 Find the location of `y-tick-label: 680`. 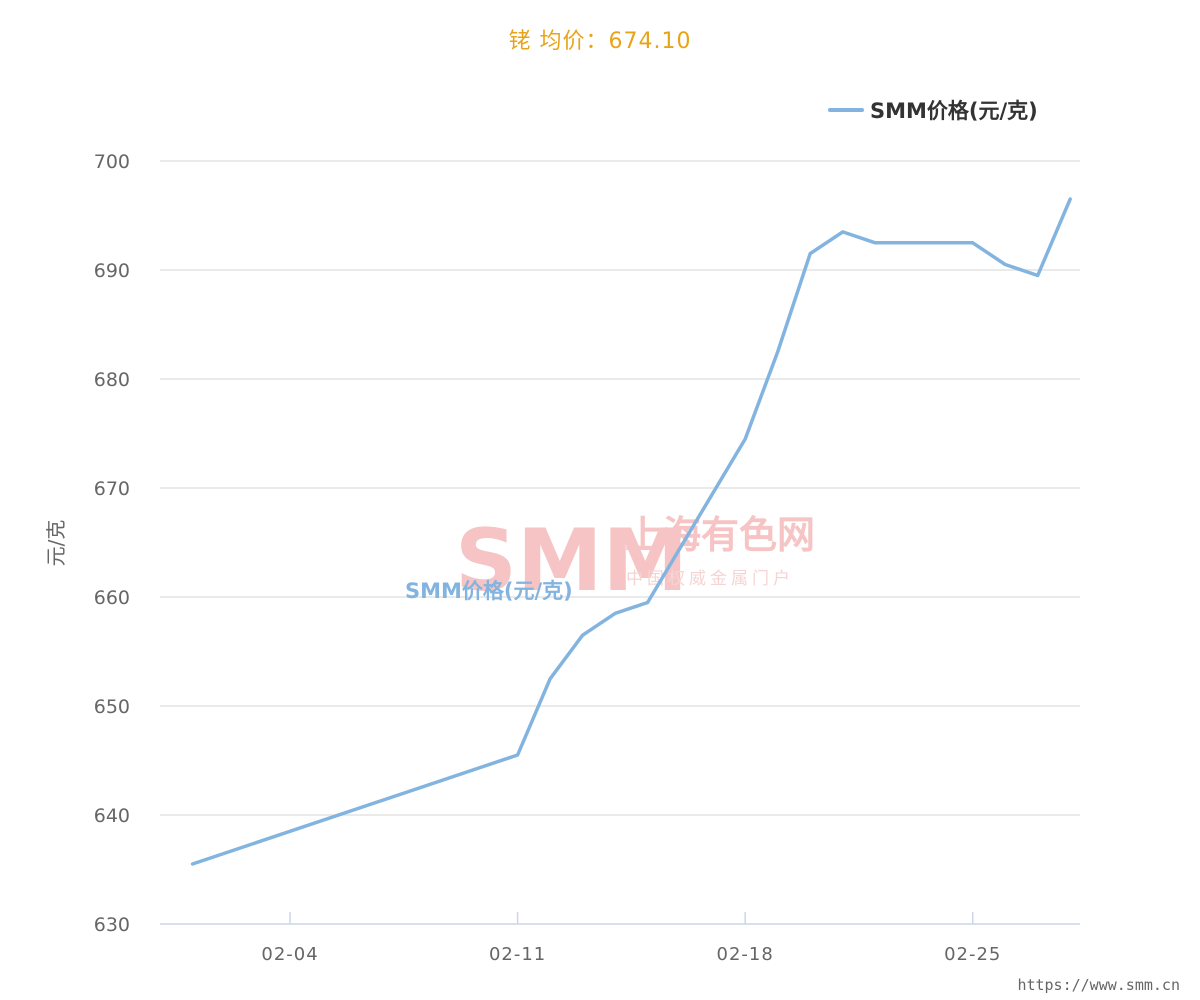

y-tick-label: 680 is located at coordinates (112, 380).